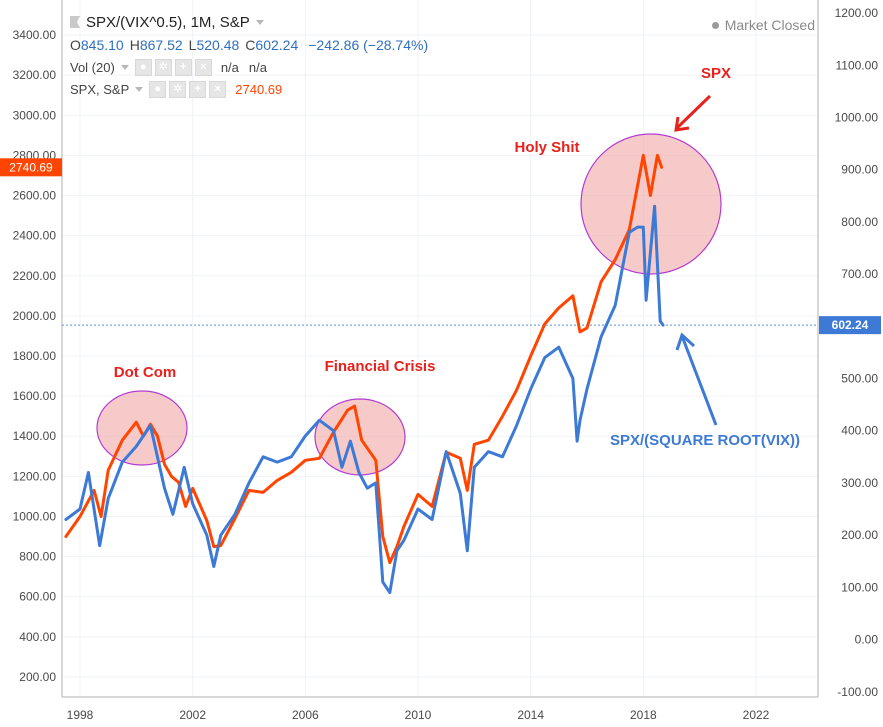 Image resolution: width=883 pixels, height=727 pixels. What do you see at coordinates (35, 35) in the screenshot?
I see `left-axis-tick-label: 3400.00` at bounding box center [35, 35].